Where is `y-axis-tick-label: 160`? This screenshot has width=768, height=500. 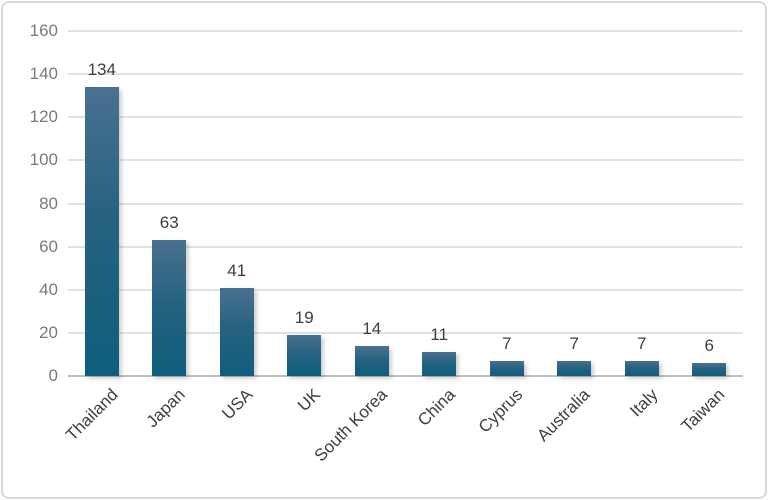
y-axis-tick-label: 160 is located at coordinates (43, 30).